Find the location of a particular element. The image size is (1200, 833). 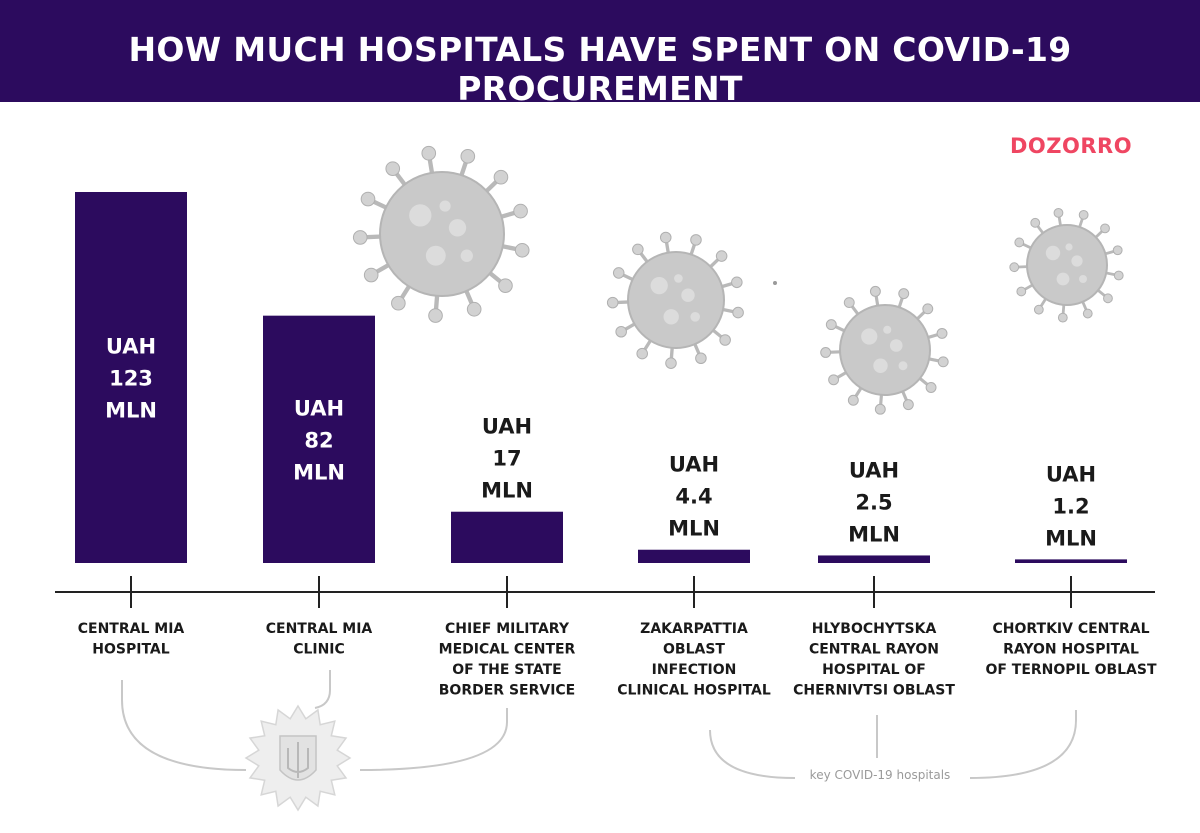

x-tick-label-line: OF TERNOPIL OBLAST is located at coordinates (1071, 670).